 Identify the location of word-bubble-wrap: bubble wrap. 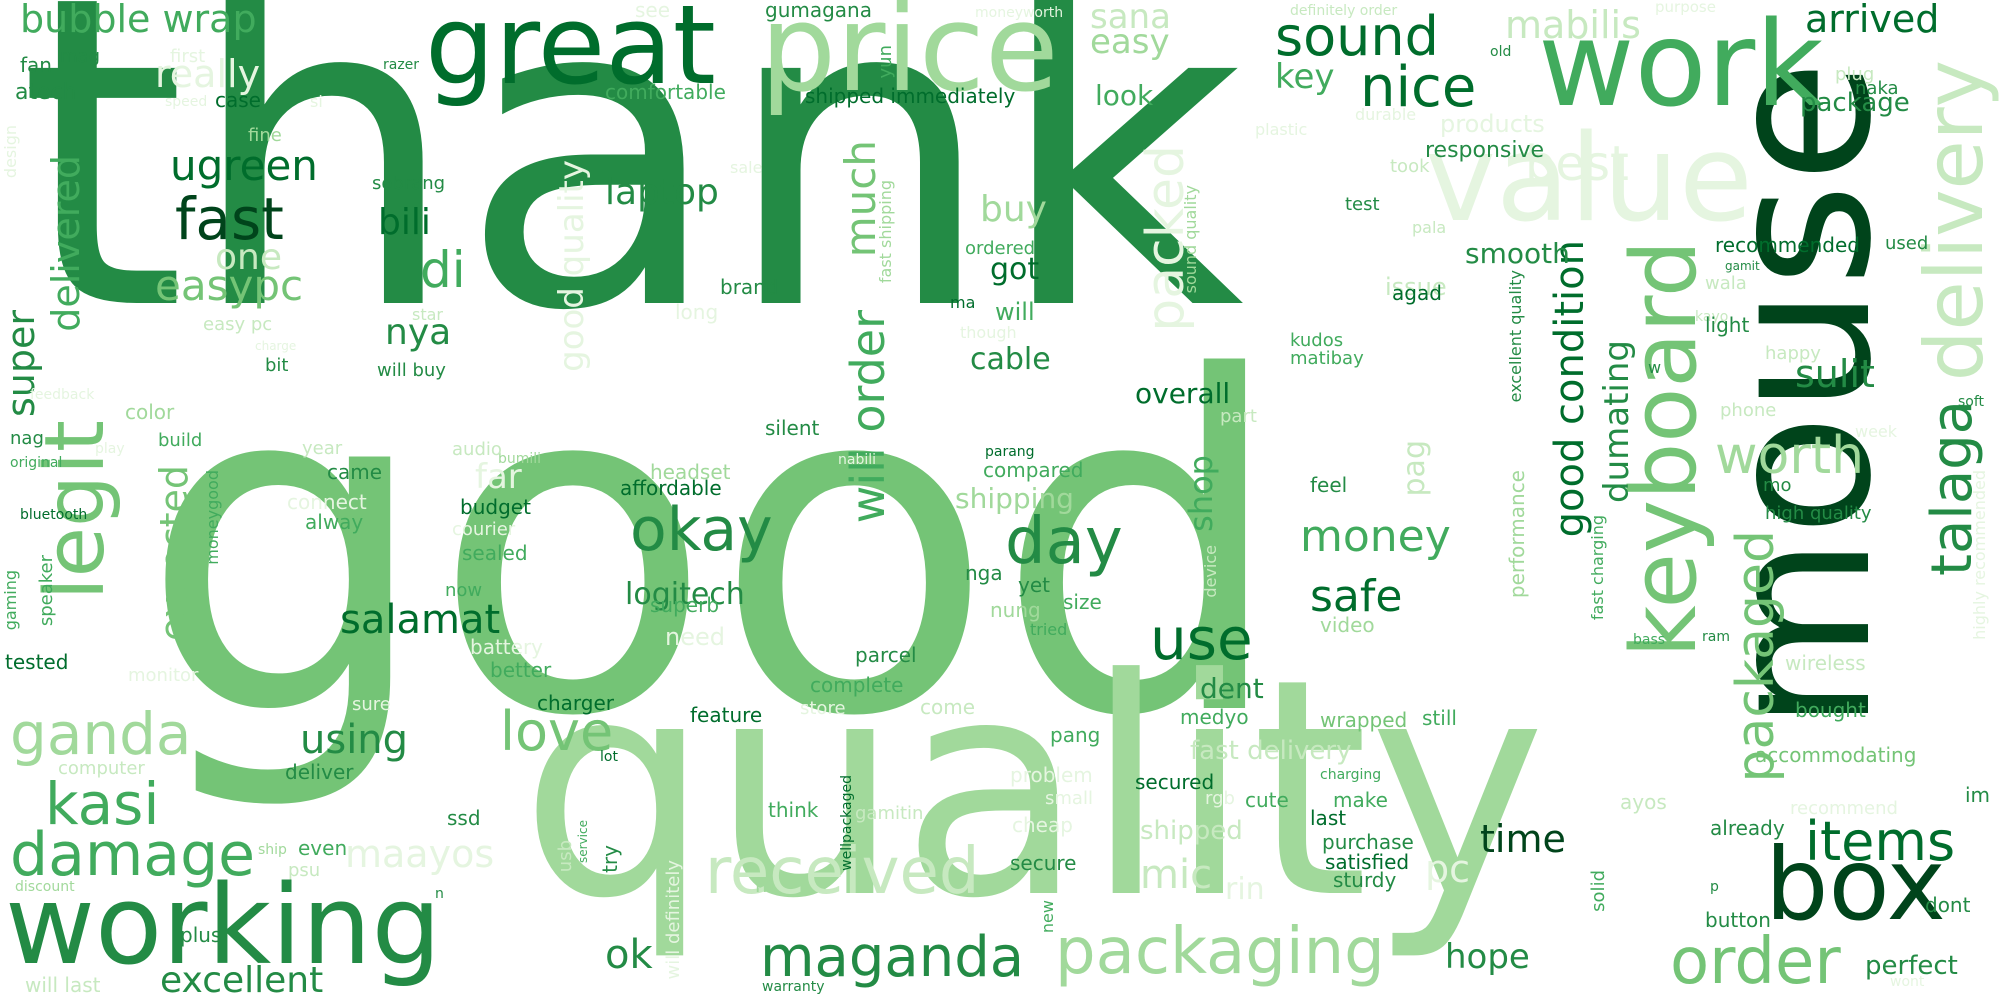
(138, 20).